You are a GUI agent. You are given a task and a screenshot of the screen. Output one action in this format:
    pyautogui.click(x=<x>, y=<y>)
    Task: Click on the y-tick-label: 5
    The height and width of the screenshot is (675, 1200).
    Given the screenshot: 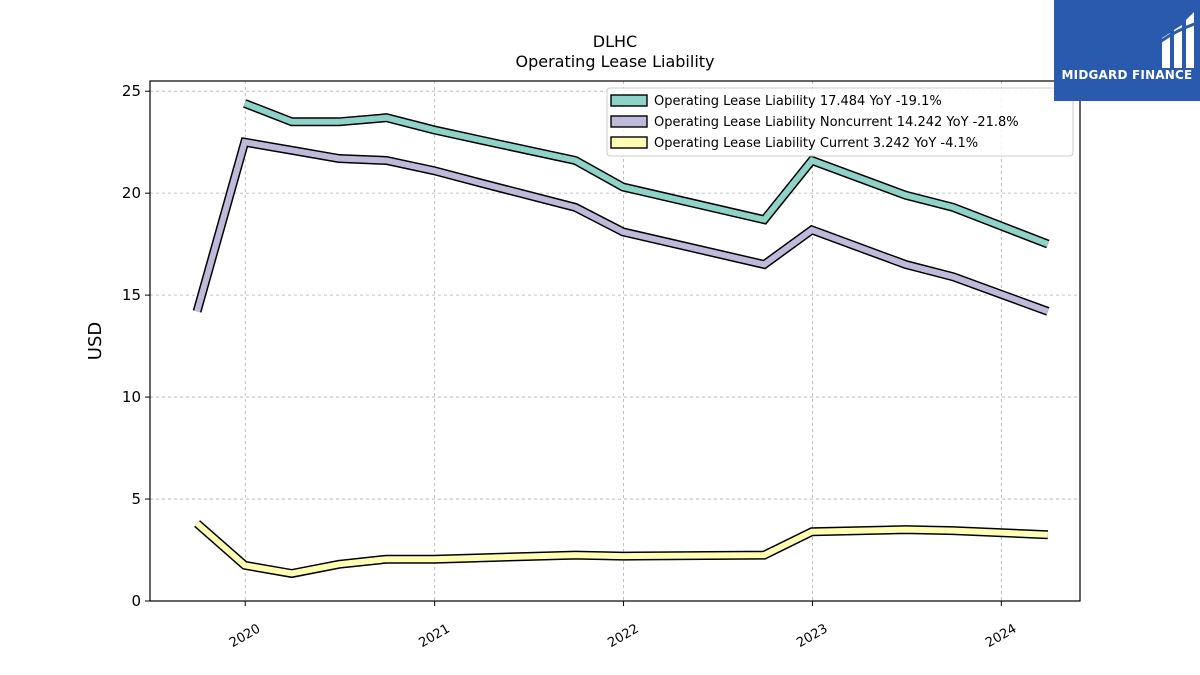 What is the action you would take?
    pyautogui.click(x=136, y=499)
    